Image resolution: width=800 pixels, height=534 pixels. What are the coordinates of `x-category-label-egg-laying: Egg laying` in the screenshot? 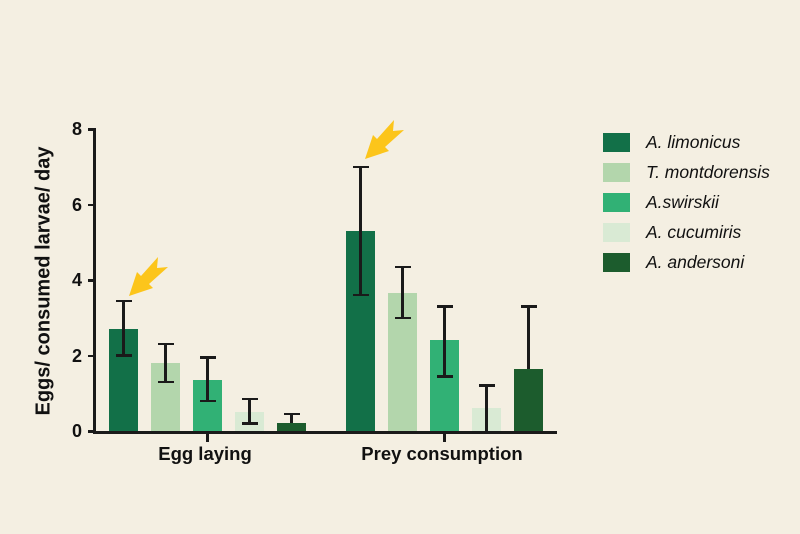 It's located at (205, 453).